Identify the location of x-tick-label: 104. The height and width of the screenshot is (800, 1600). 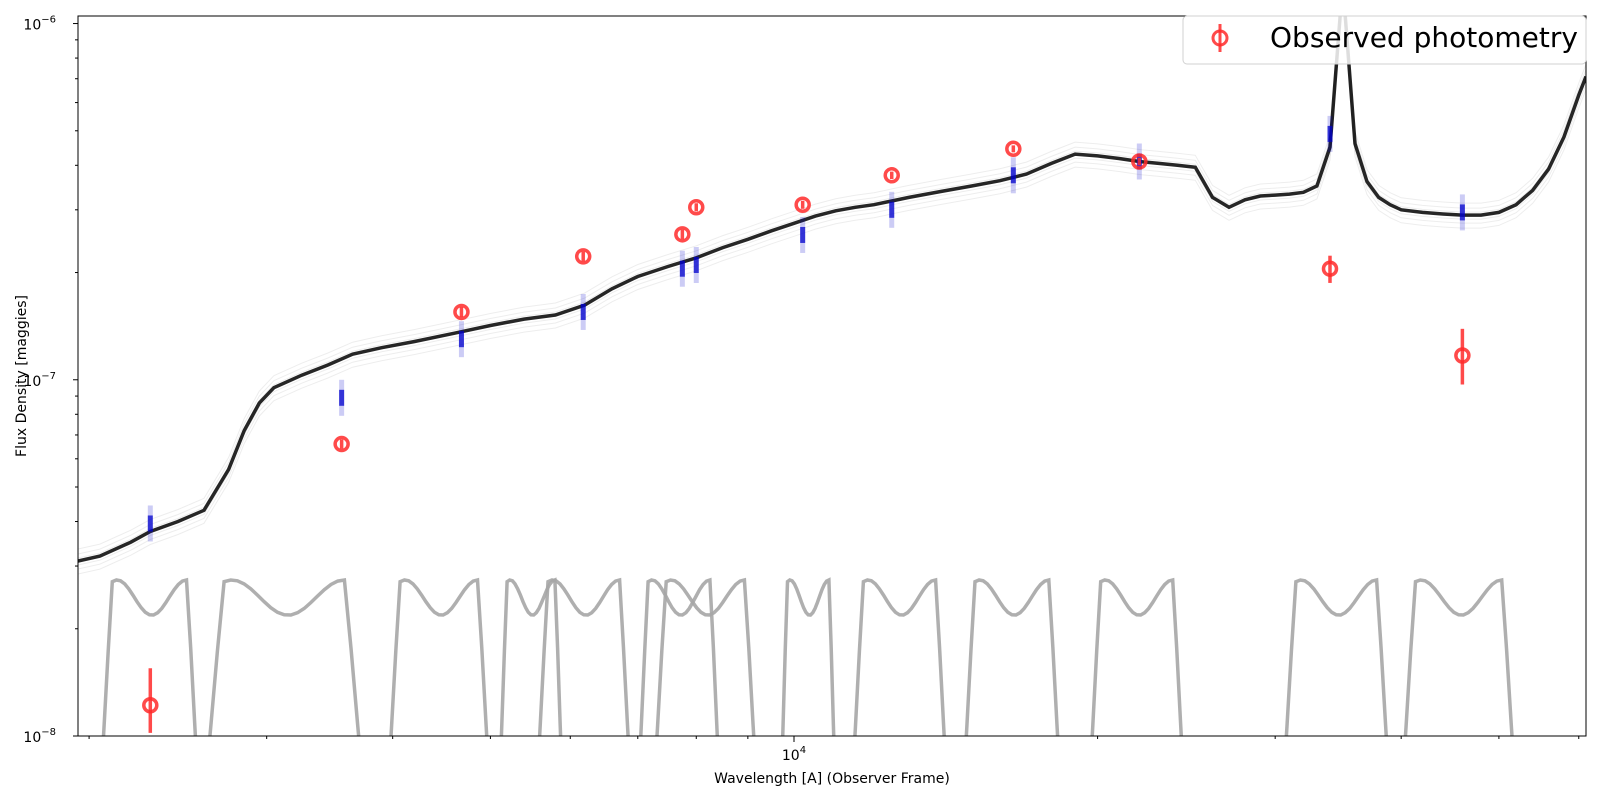
(794, 754).